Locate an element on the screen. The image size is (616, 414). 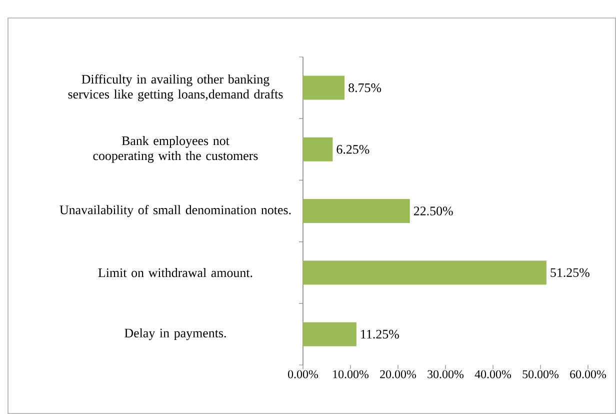
y-tick-label: Delay in payments. is located at coordinates (175, 334).